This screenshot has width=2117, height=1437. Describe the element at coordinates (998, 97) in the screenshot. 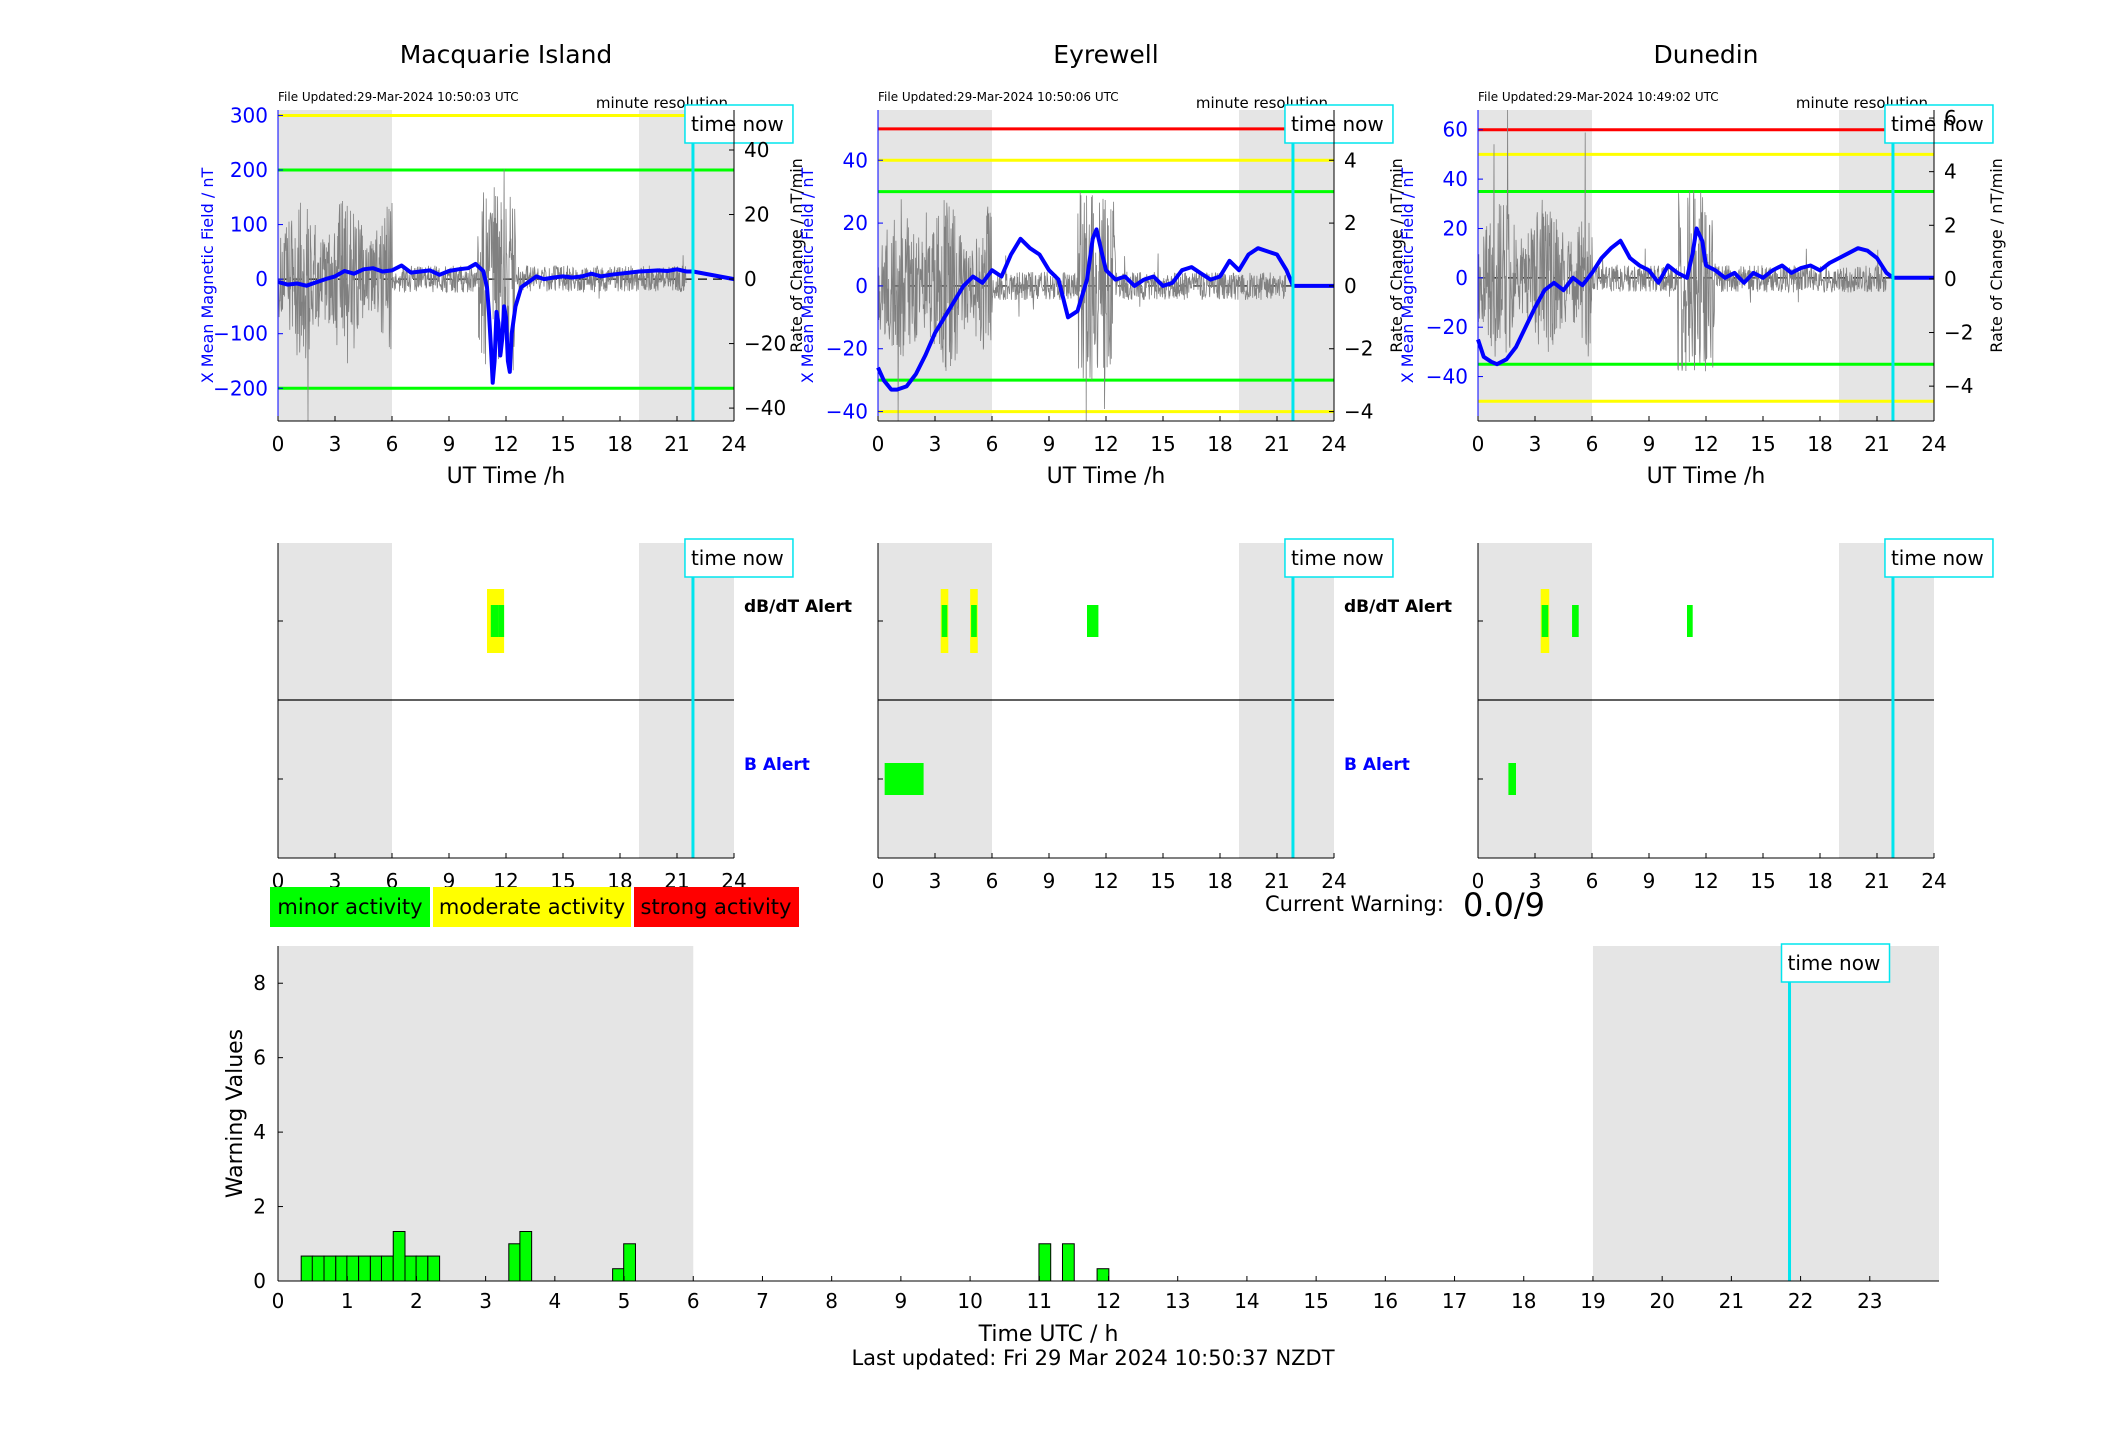

I see `file-updated-label: File Updated:29-Mar-2024 10:50:06 UTC` at that location.